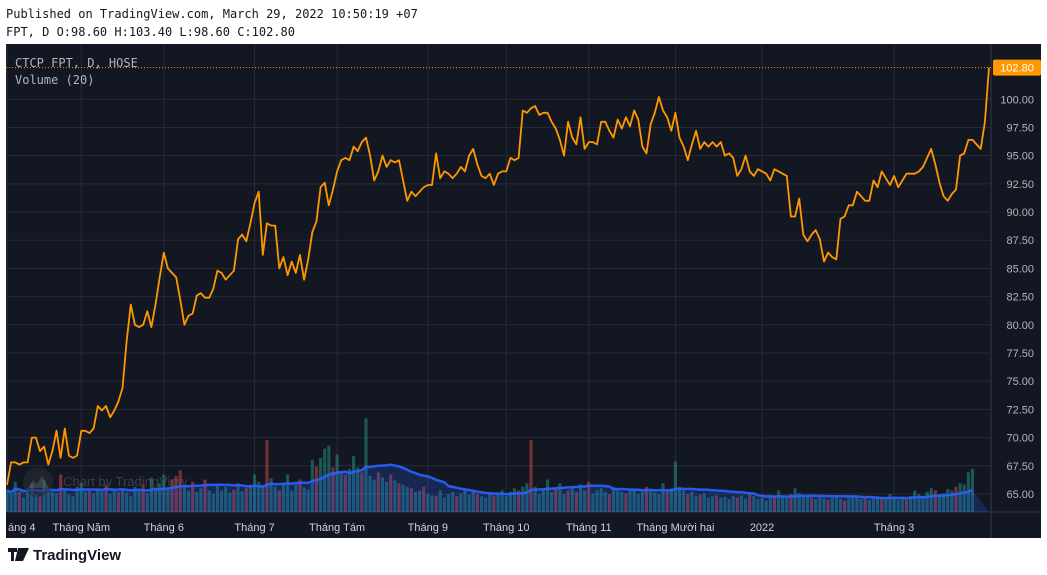 The image size is (1047, 575). What do you see at coordinates (1020, 298) in the screenshot?
I see `price-tick-label: 82.50` at bounding box center [1020, 298].